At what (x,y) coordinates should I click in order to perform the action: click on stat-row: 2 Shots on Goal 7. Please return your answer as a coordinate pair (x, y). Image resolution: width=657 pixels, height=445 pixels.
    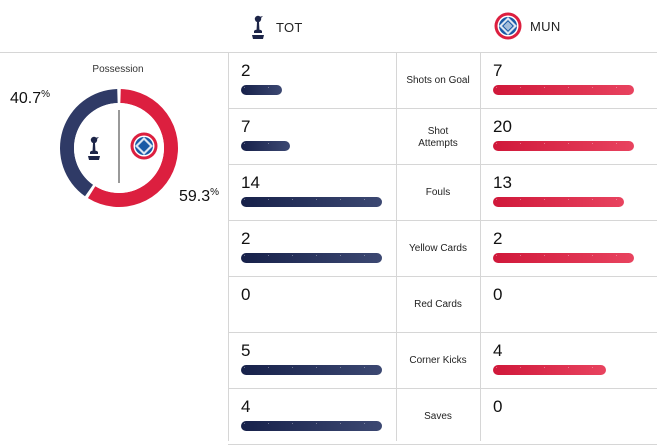
    Looking at the image, I should click on (442, 80).